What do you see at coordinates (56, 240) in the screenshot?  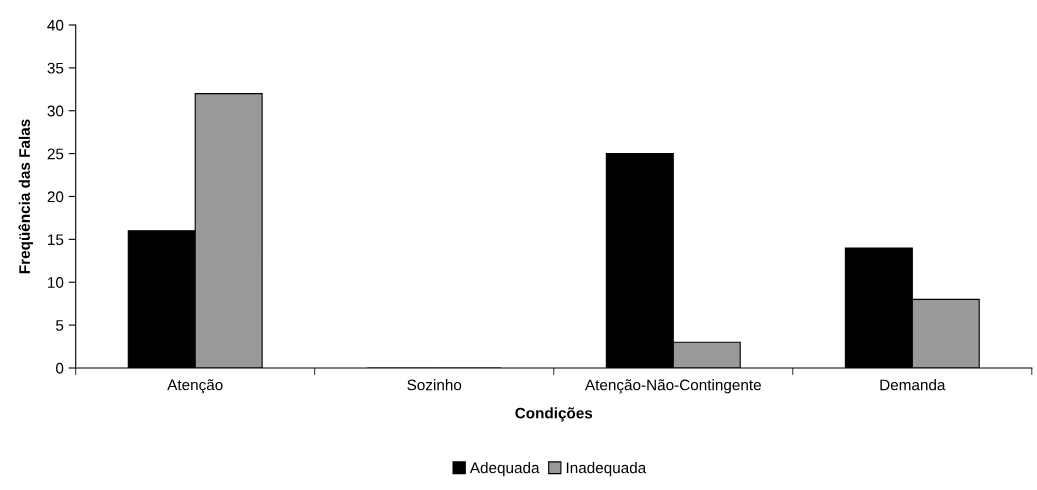 I see `y-tick-label: 15` at bounding box center [56, 240].